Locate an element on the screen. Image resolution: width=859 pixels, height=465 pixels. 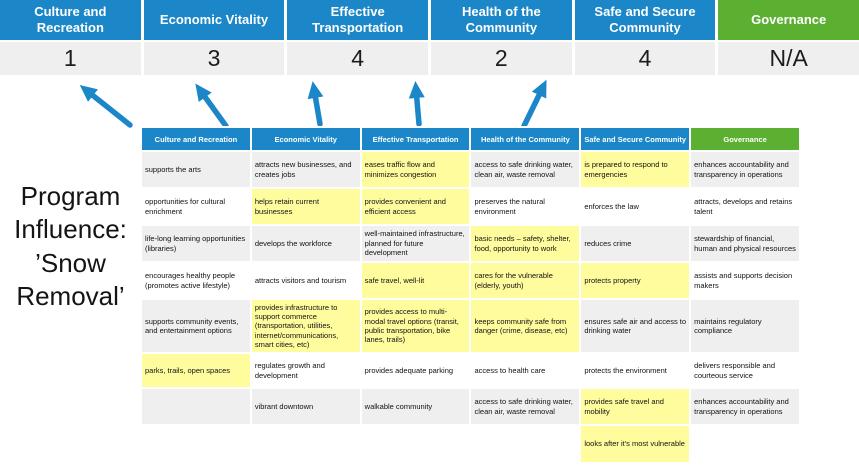
matrix-cell: safe travel, well-lit is located at coordinates (415, 280).